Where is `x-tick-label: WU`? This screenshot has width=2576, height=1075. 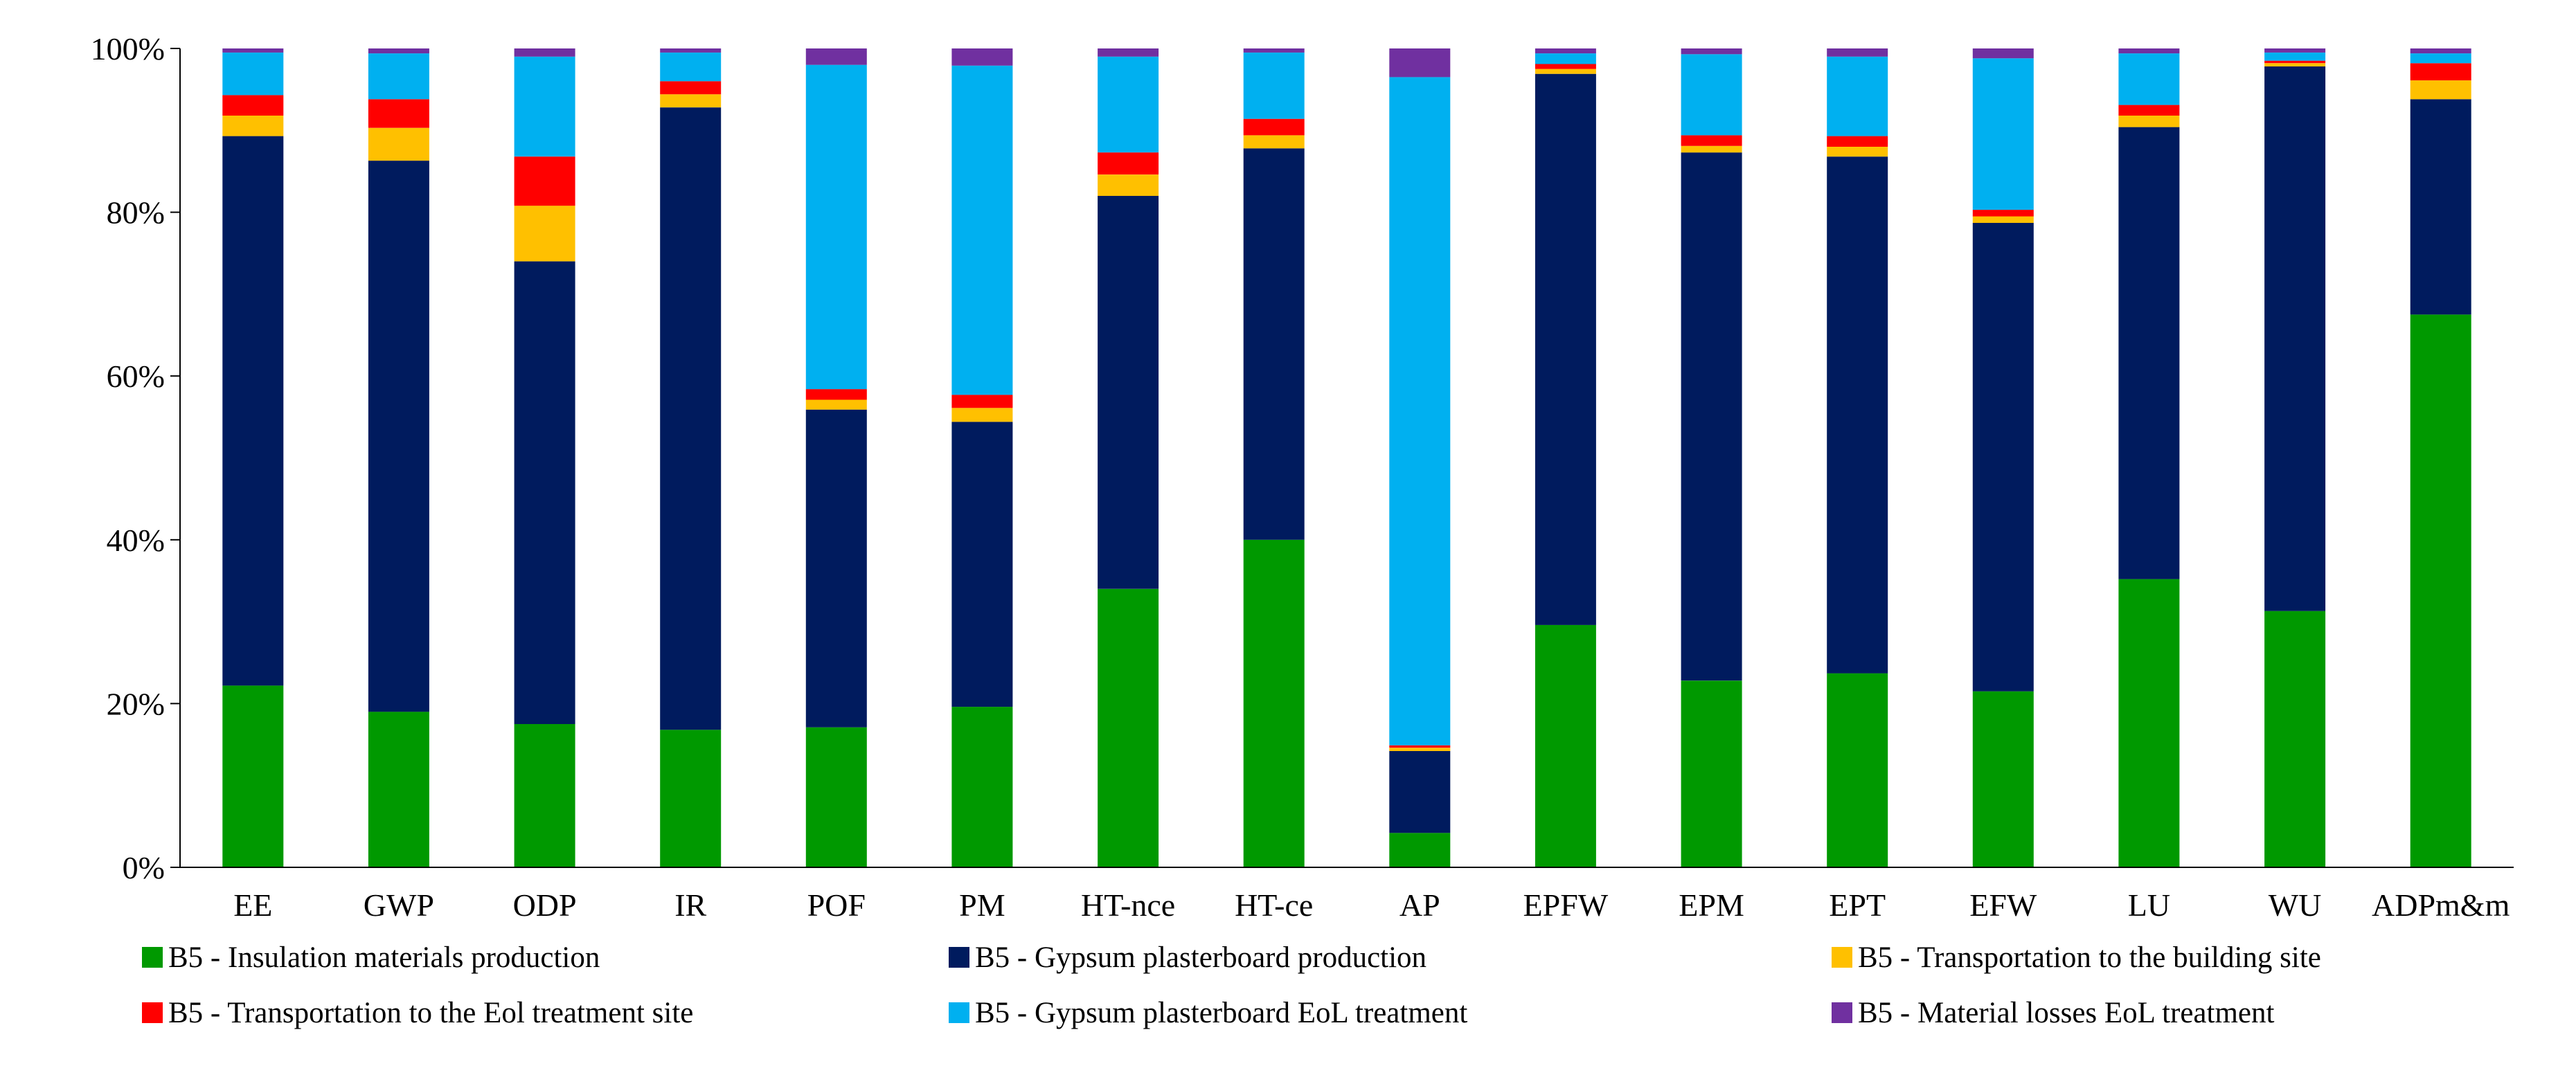 x-tick-label: WU is located at coordinates (2295, 905).